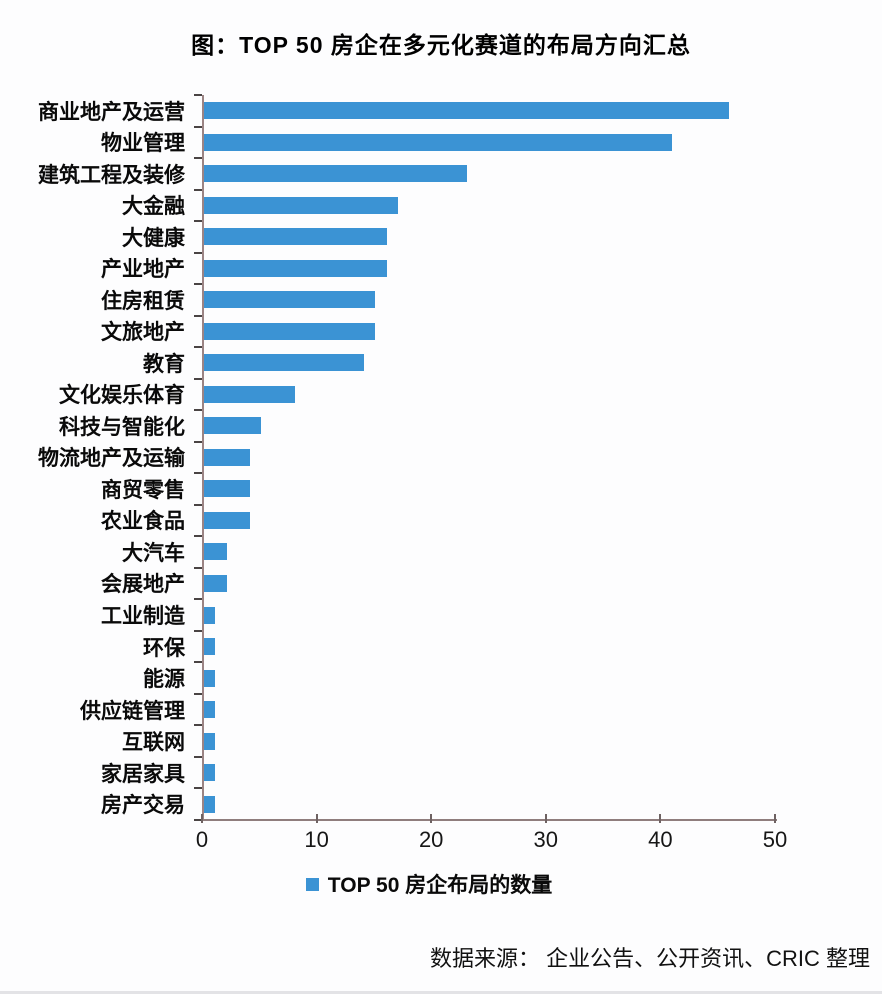 This screenshot has height=994, width=882. What do you see at coordinates (143, 333) in the screenshot?
I see `category-label: 文旅地产` at bounding box center [143, 333].